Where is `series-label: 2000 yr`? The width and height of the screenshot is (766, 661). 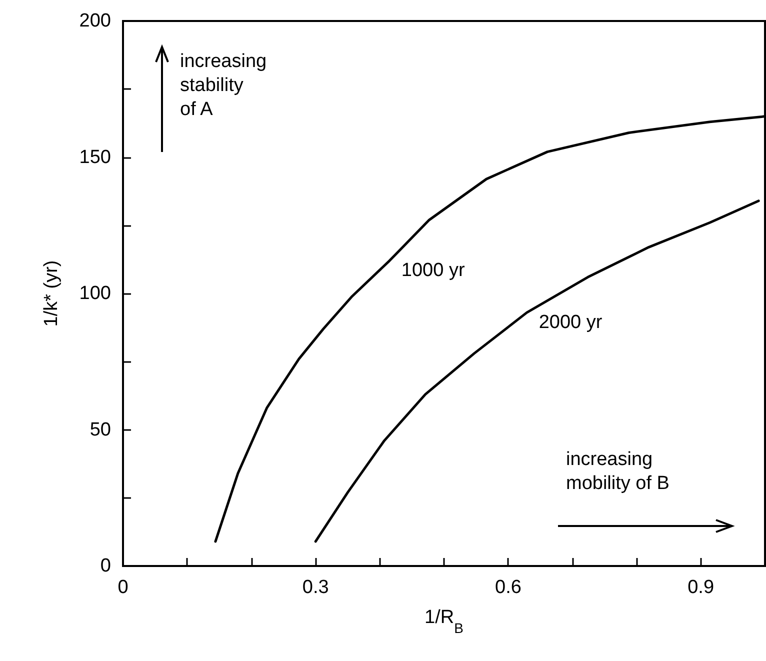
series-label: 2000 yr is located at coordinates (570, 322).